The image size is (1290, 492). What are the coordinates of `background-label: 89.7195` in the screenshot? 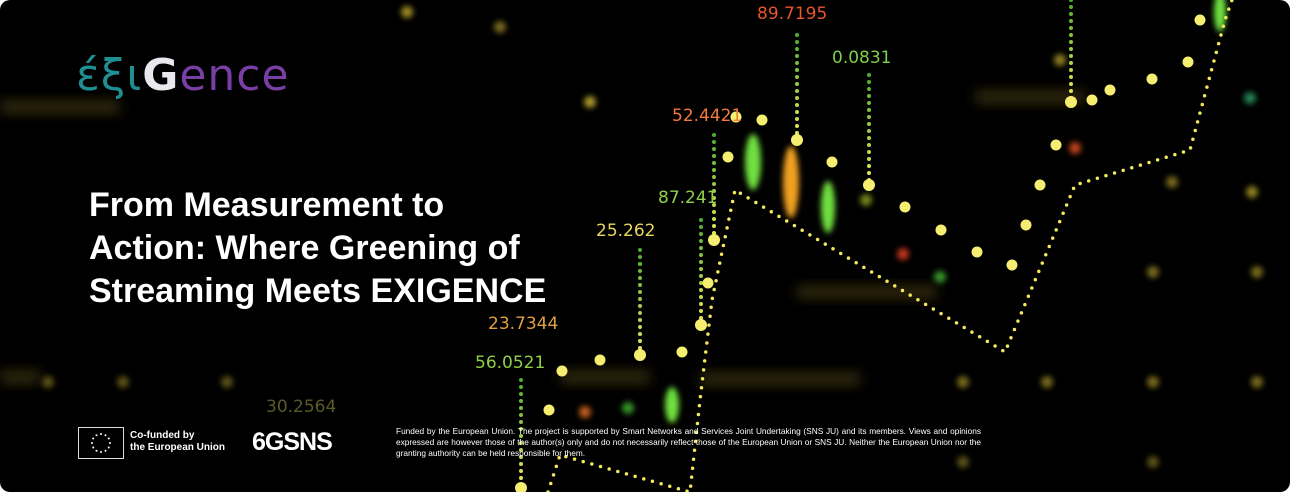 It's located at (792, 14).